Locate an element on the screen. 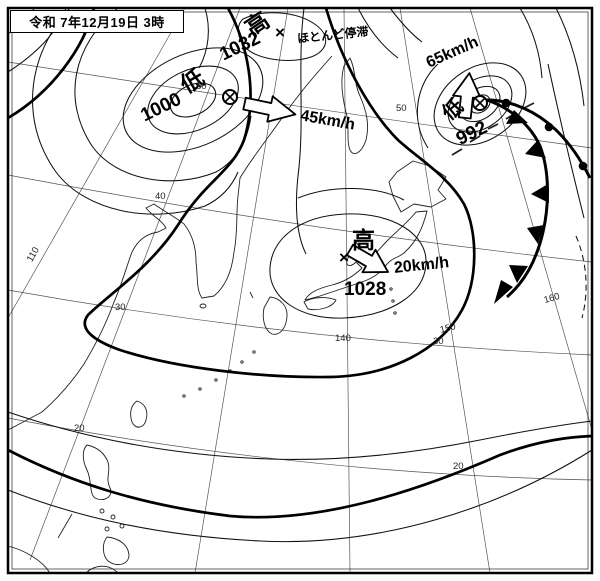  grid-label-lat50-east: 50 is located at coordinates (401, 108).